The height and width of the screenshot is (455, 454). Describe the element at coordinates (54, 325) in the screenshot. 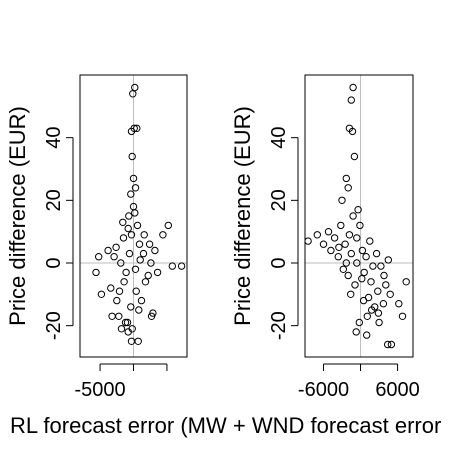

I see `y-tick-label: -20` at that location.